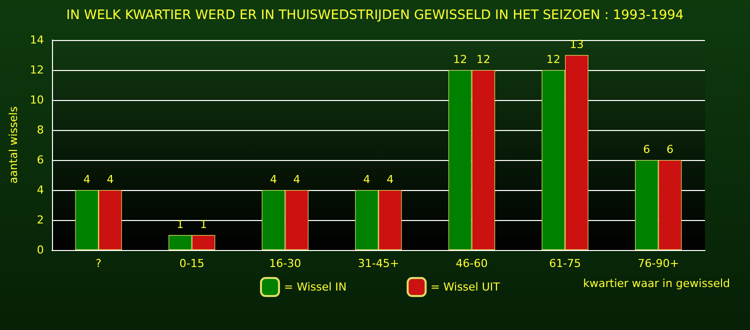 This screenshot has height=330, width=750. I want to click on x-tick-label: 0-15, so click(191, 263).